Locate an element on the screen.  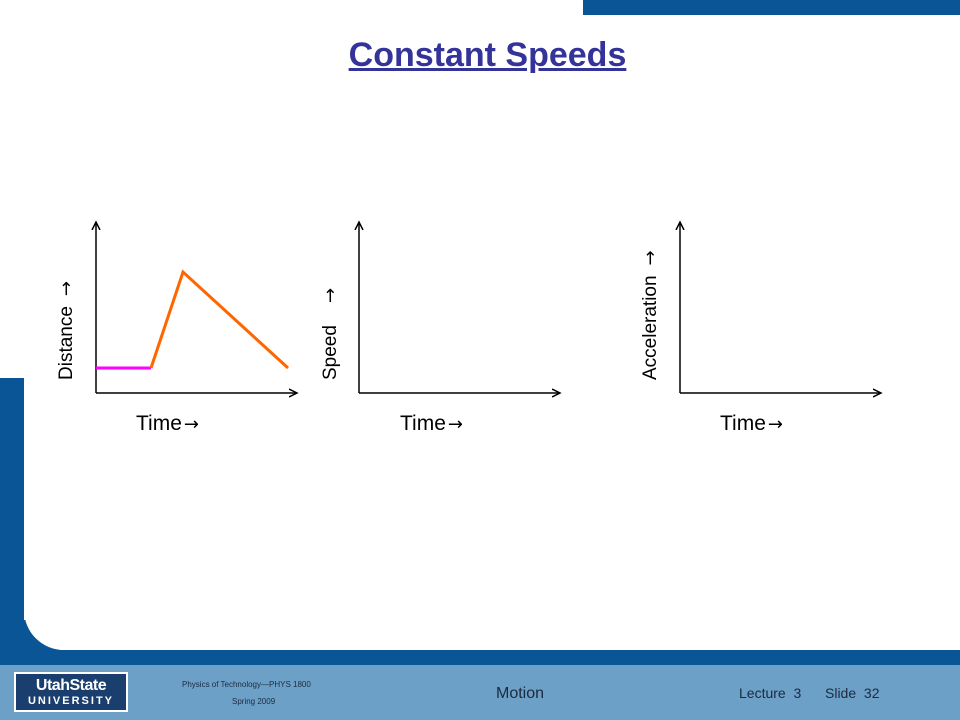
course-name: Physics of Technology—PHYS 1800 is located at coordinates (246, 684).